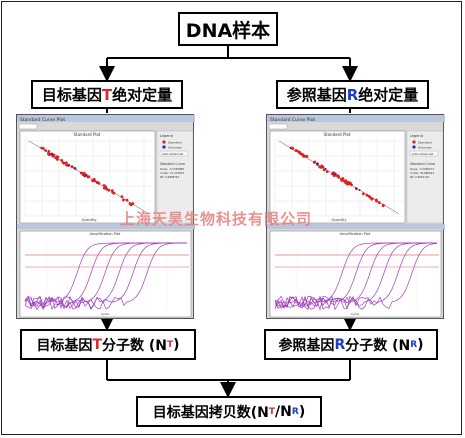 The height and width of the screenshot is (438, 465). Describe the element at coordinates (283, 411) in the screenshot. I see `copy-number-slash: /N` at that location.